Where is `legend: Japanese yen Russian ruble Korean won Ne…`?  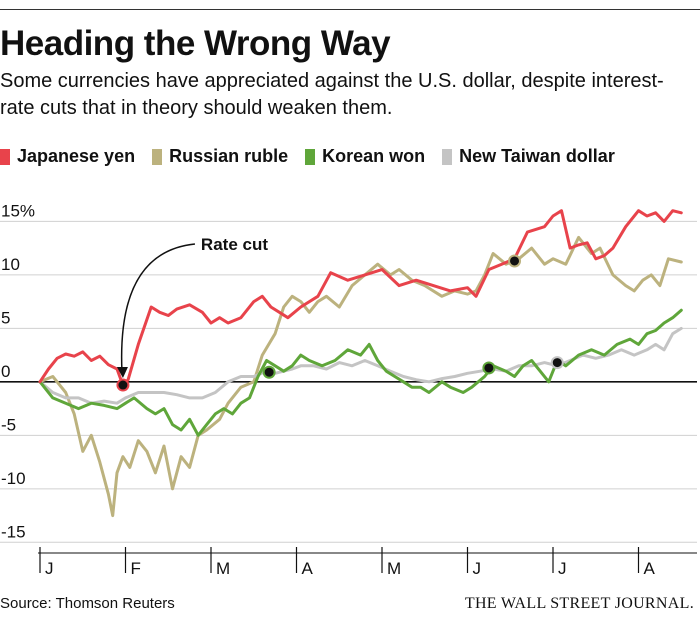
legend: Japanese yen Russian ruble Korean won Ne… is located at coordinates (316, 156).